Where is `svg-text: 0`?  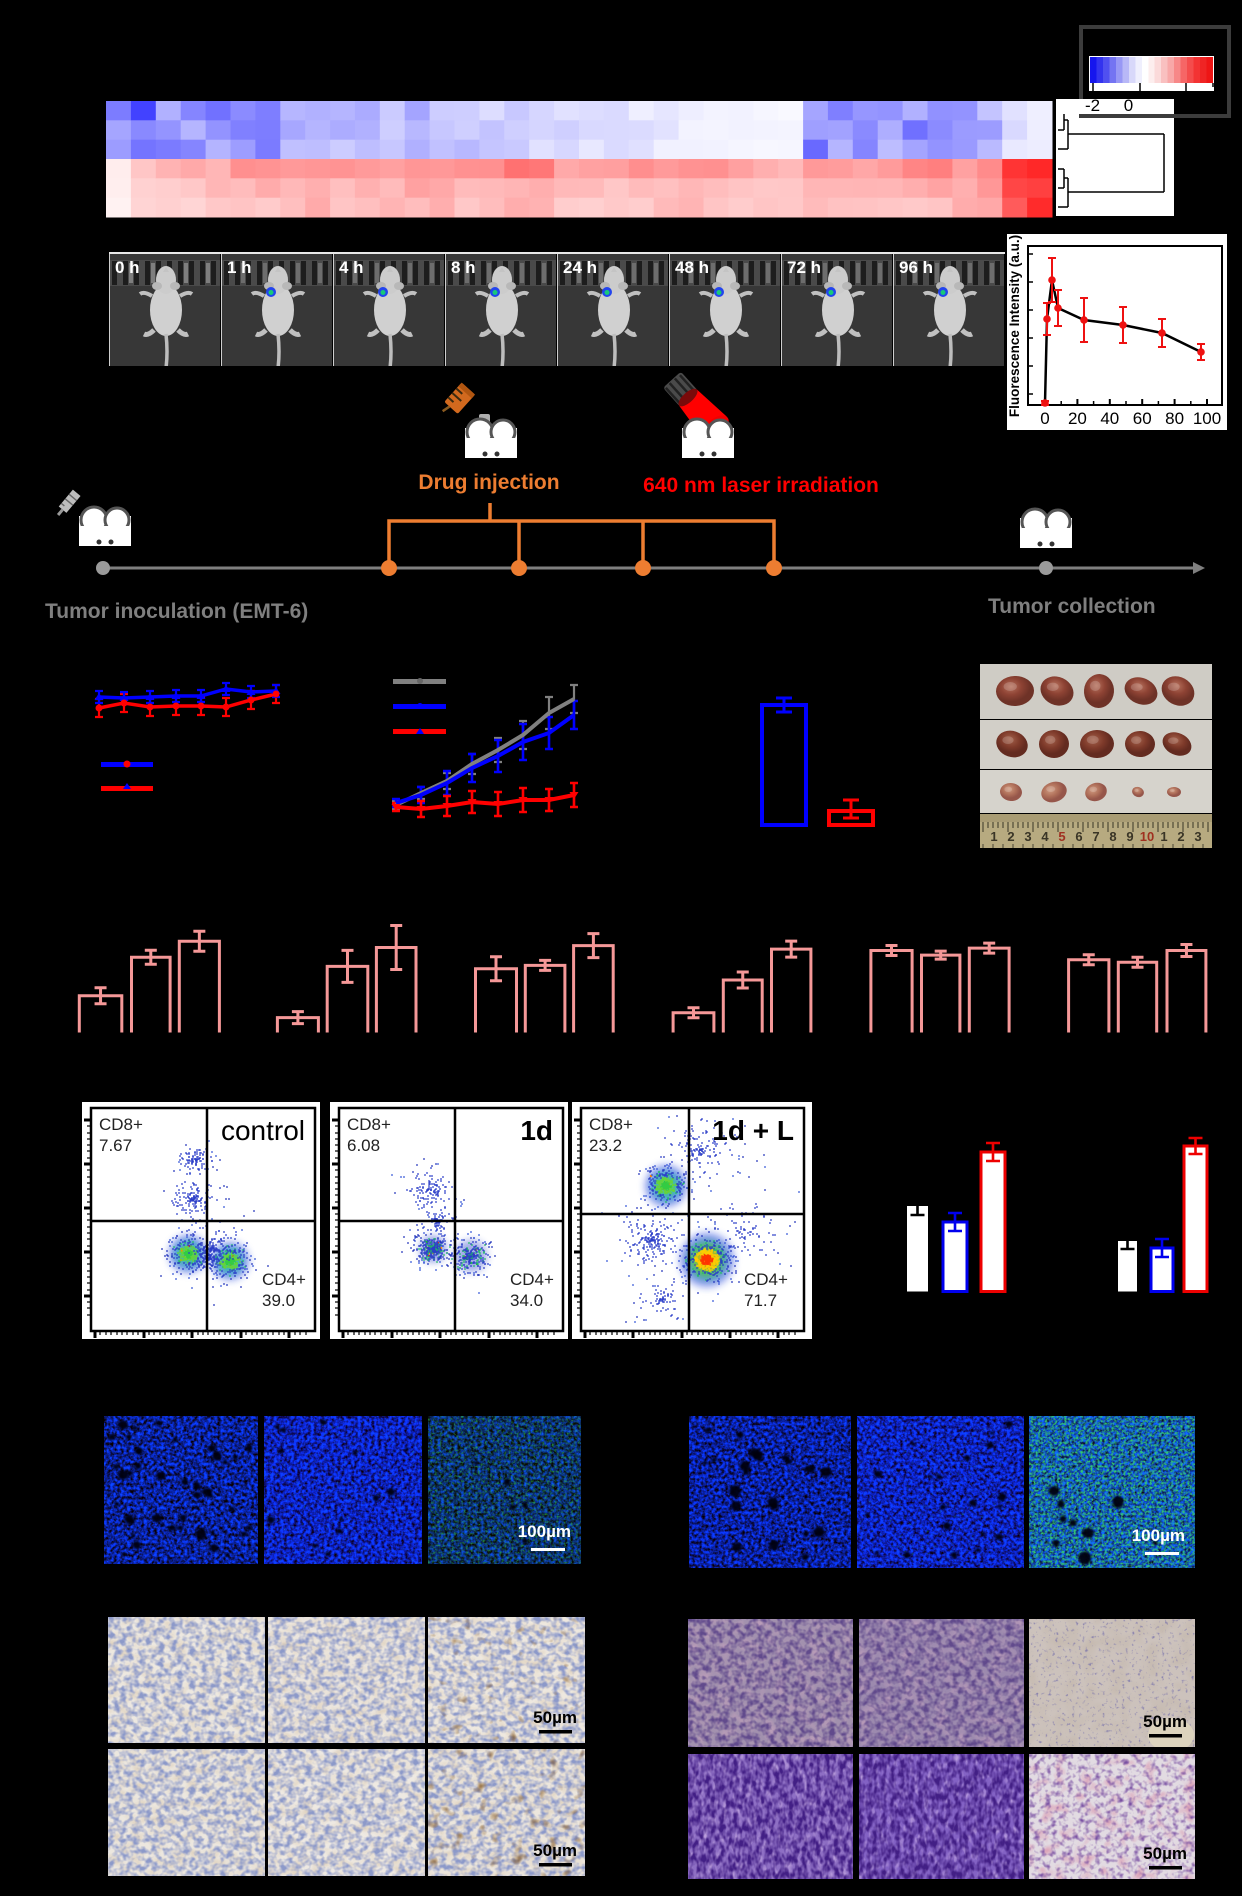 svg-text: 0 is located at coordinates (1044, 418).